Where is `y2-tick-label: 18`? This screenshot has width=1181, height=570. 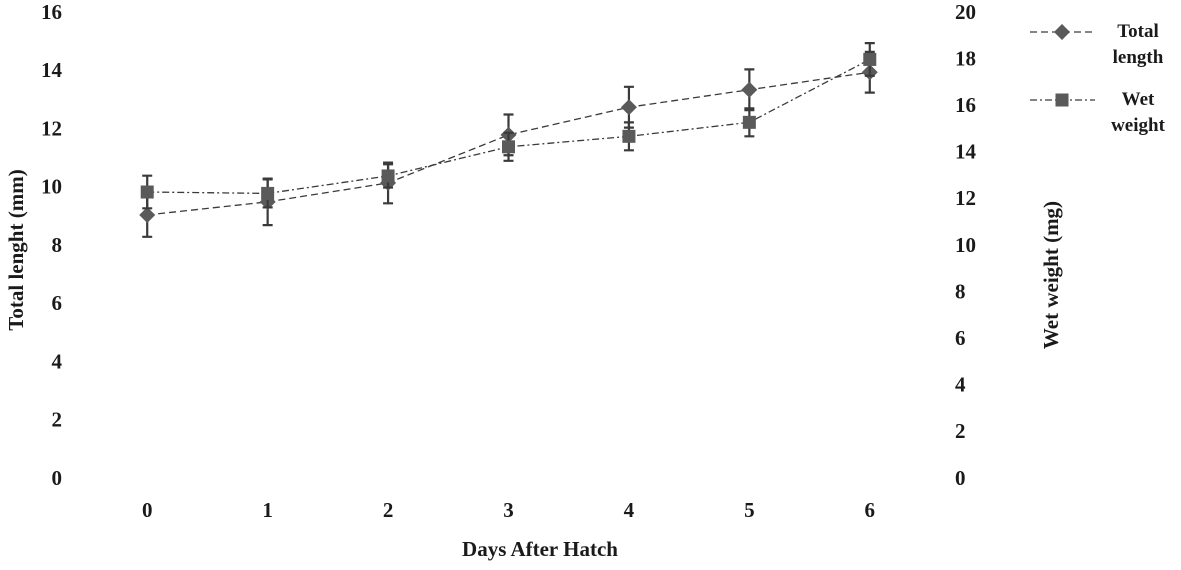
y2-tick-label: 18 is located at coordinates (965, 58).